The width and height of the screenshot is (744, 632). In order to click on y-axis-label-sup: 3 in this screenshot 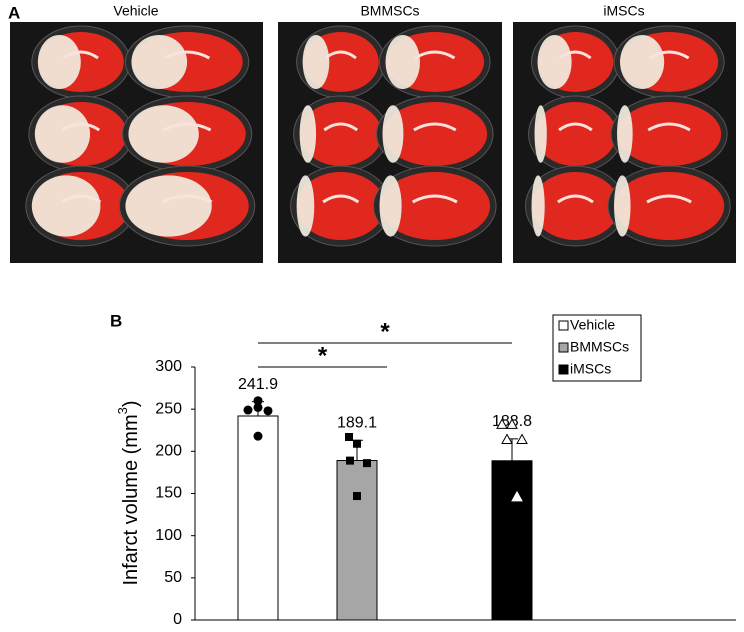, I will do `click(122, 410)`.